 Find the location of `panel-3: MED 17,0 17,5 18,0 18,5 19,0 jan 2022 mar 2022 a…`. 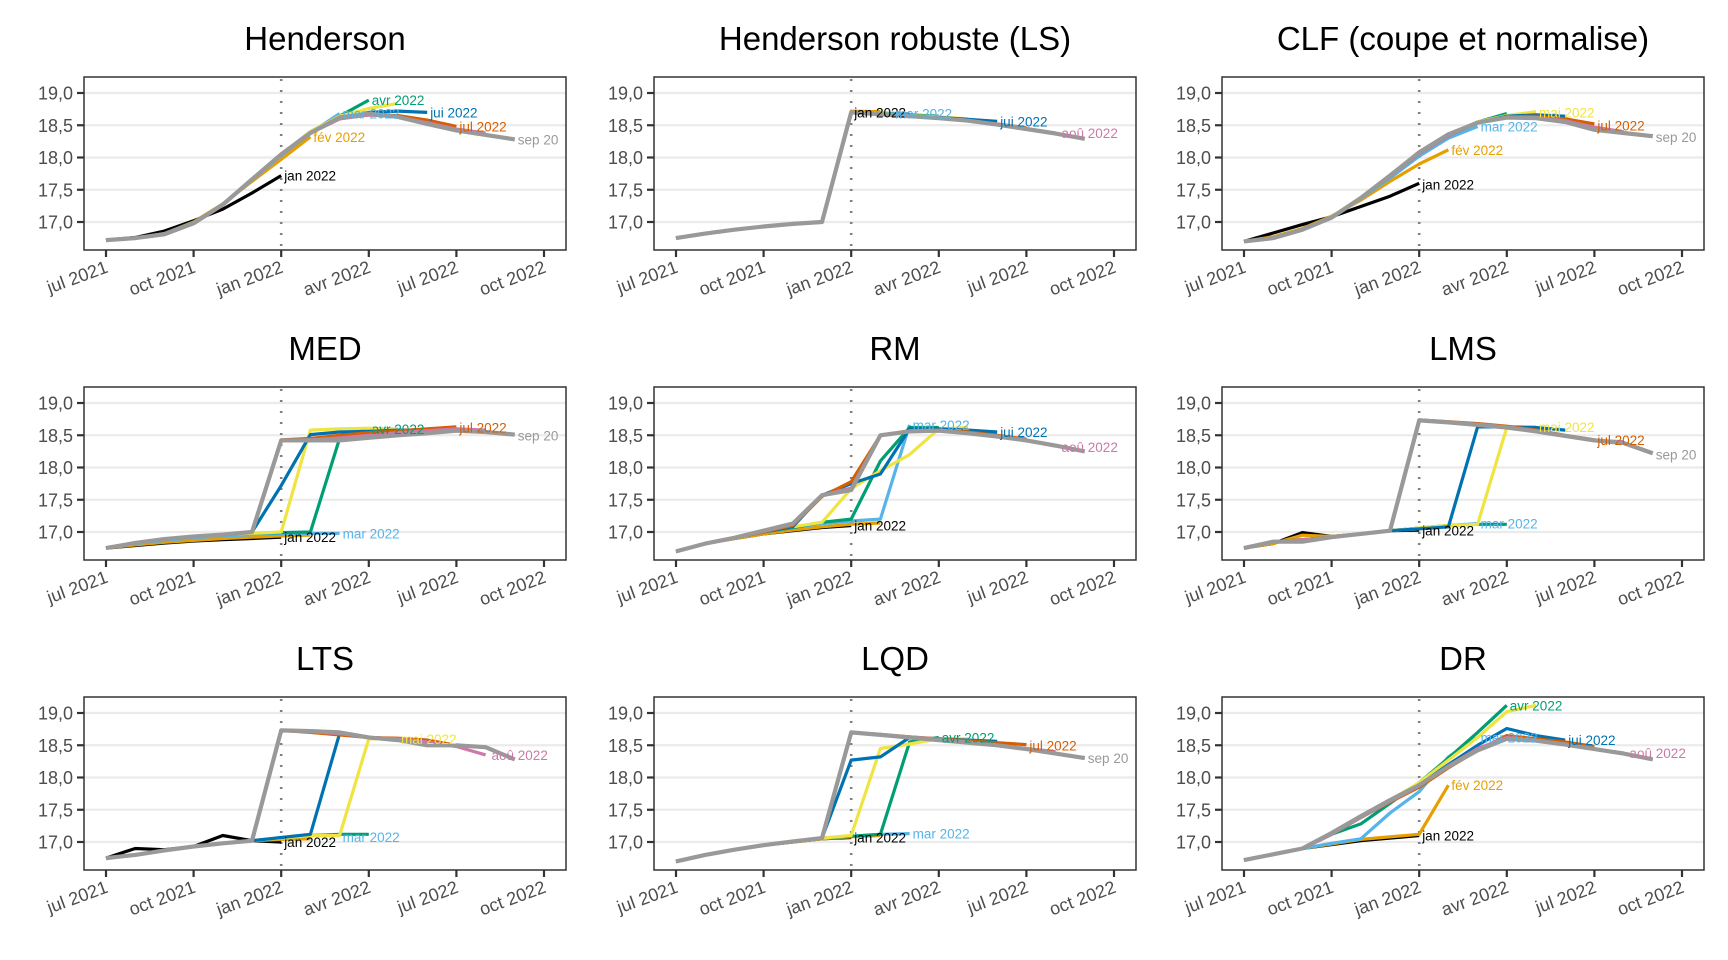

panel-3: MED 17,0 17,5 18,0 18,5 19,0 jan 2022 mar 2022 a… is located at coordinates (302, 470).